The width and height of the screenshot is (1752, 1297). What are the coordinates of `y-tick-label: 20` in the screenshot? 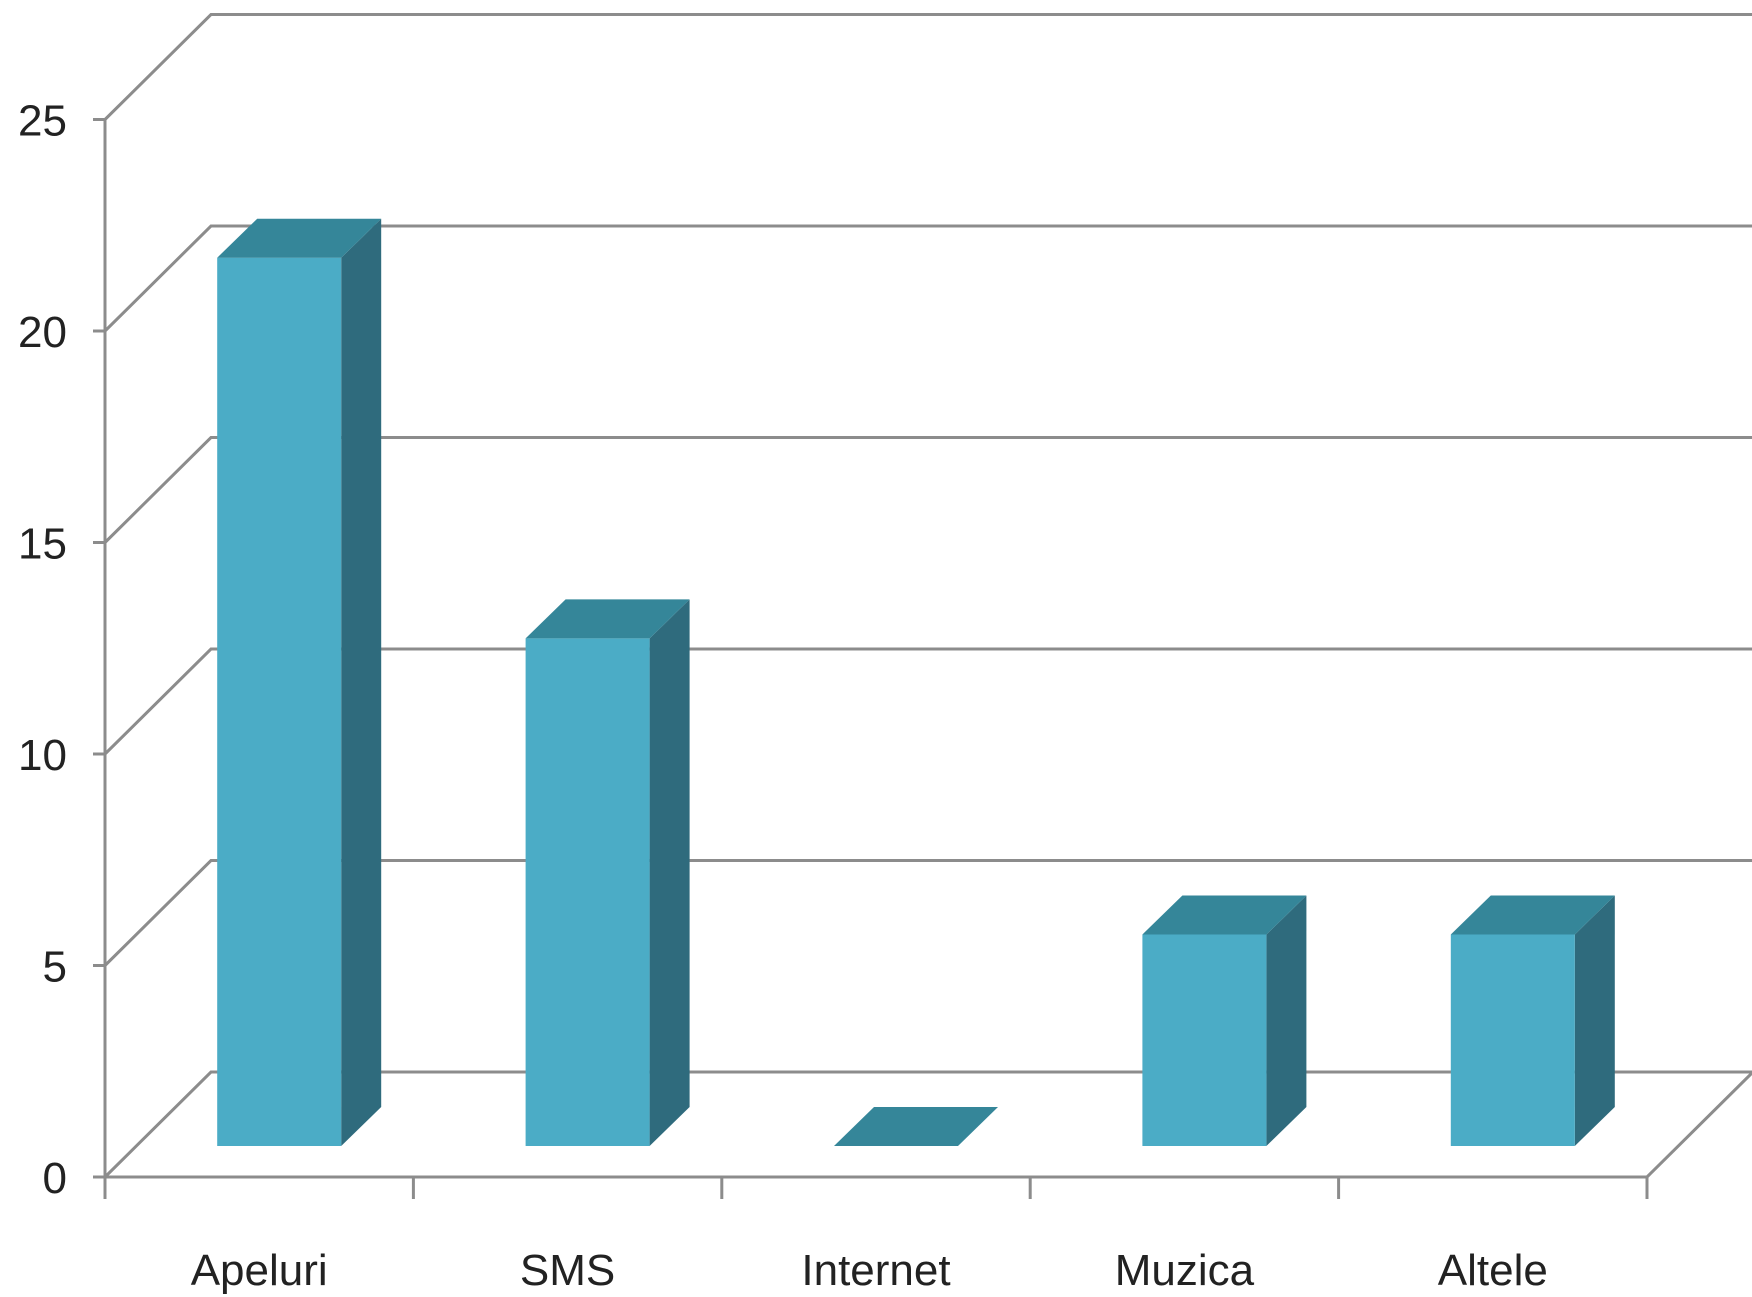 It's located at (42, 332).